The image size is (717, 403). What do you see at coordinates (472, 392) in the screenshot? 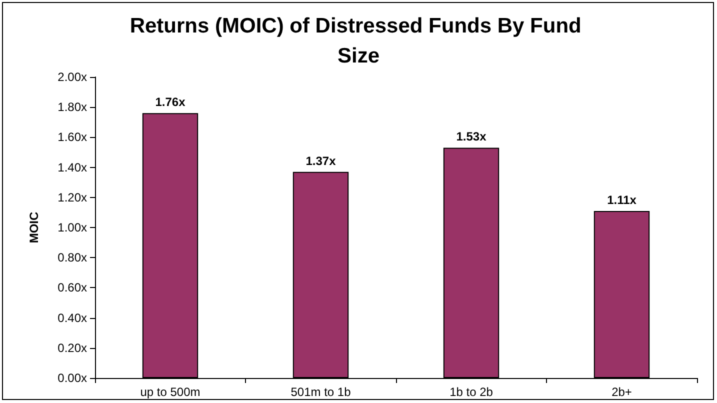
I see `x-tick-label: 1b to 2b` at bounding box center [472, 392].